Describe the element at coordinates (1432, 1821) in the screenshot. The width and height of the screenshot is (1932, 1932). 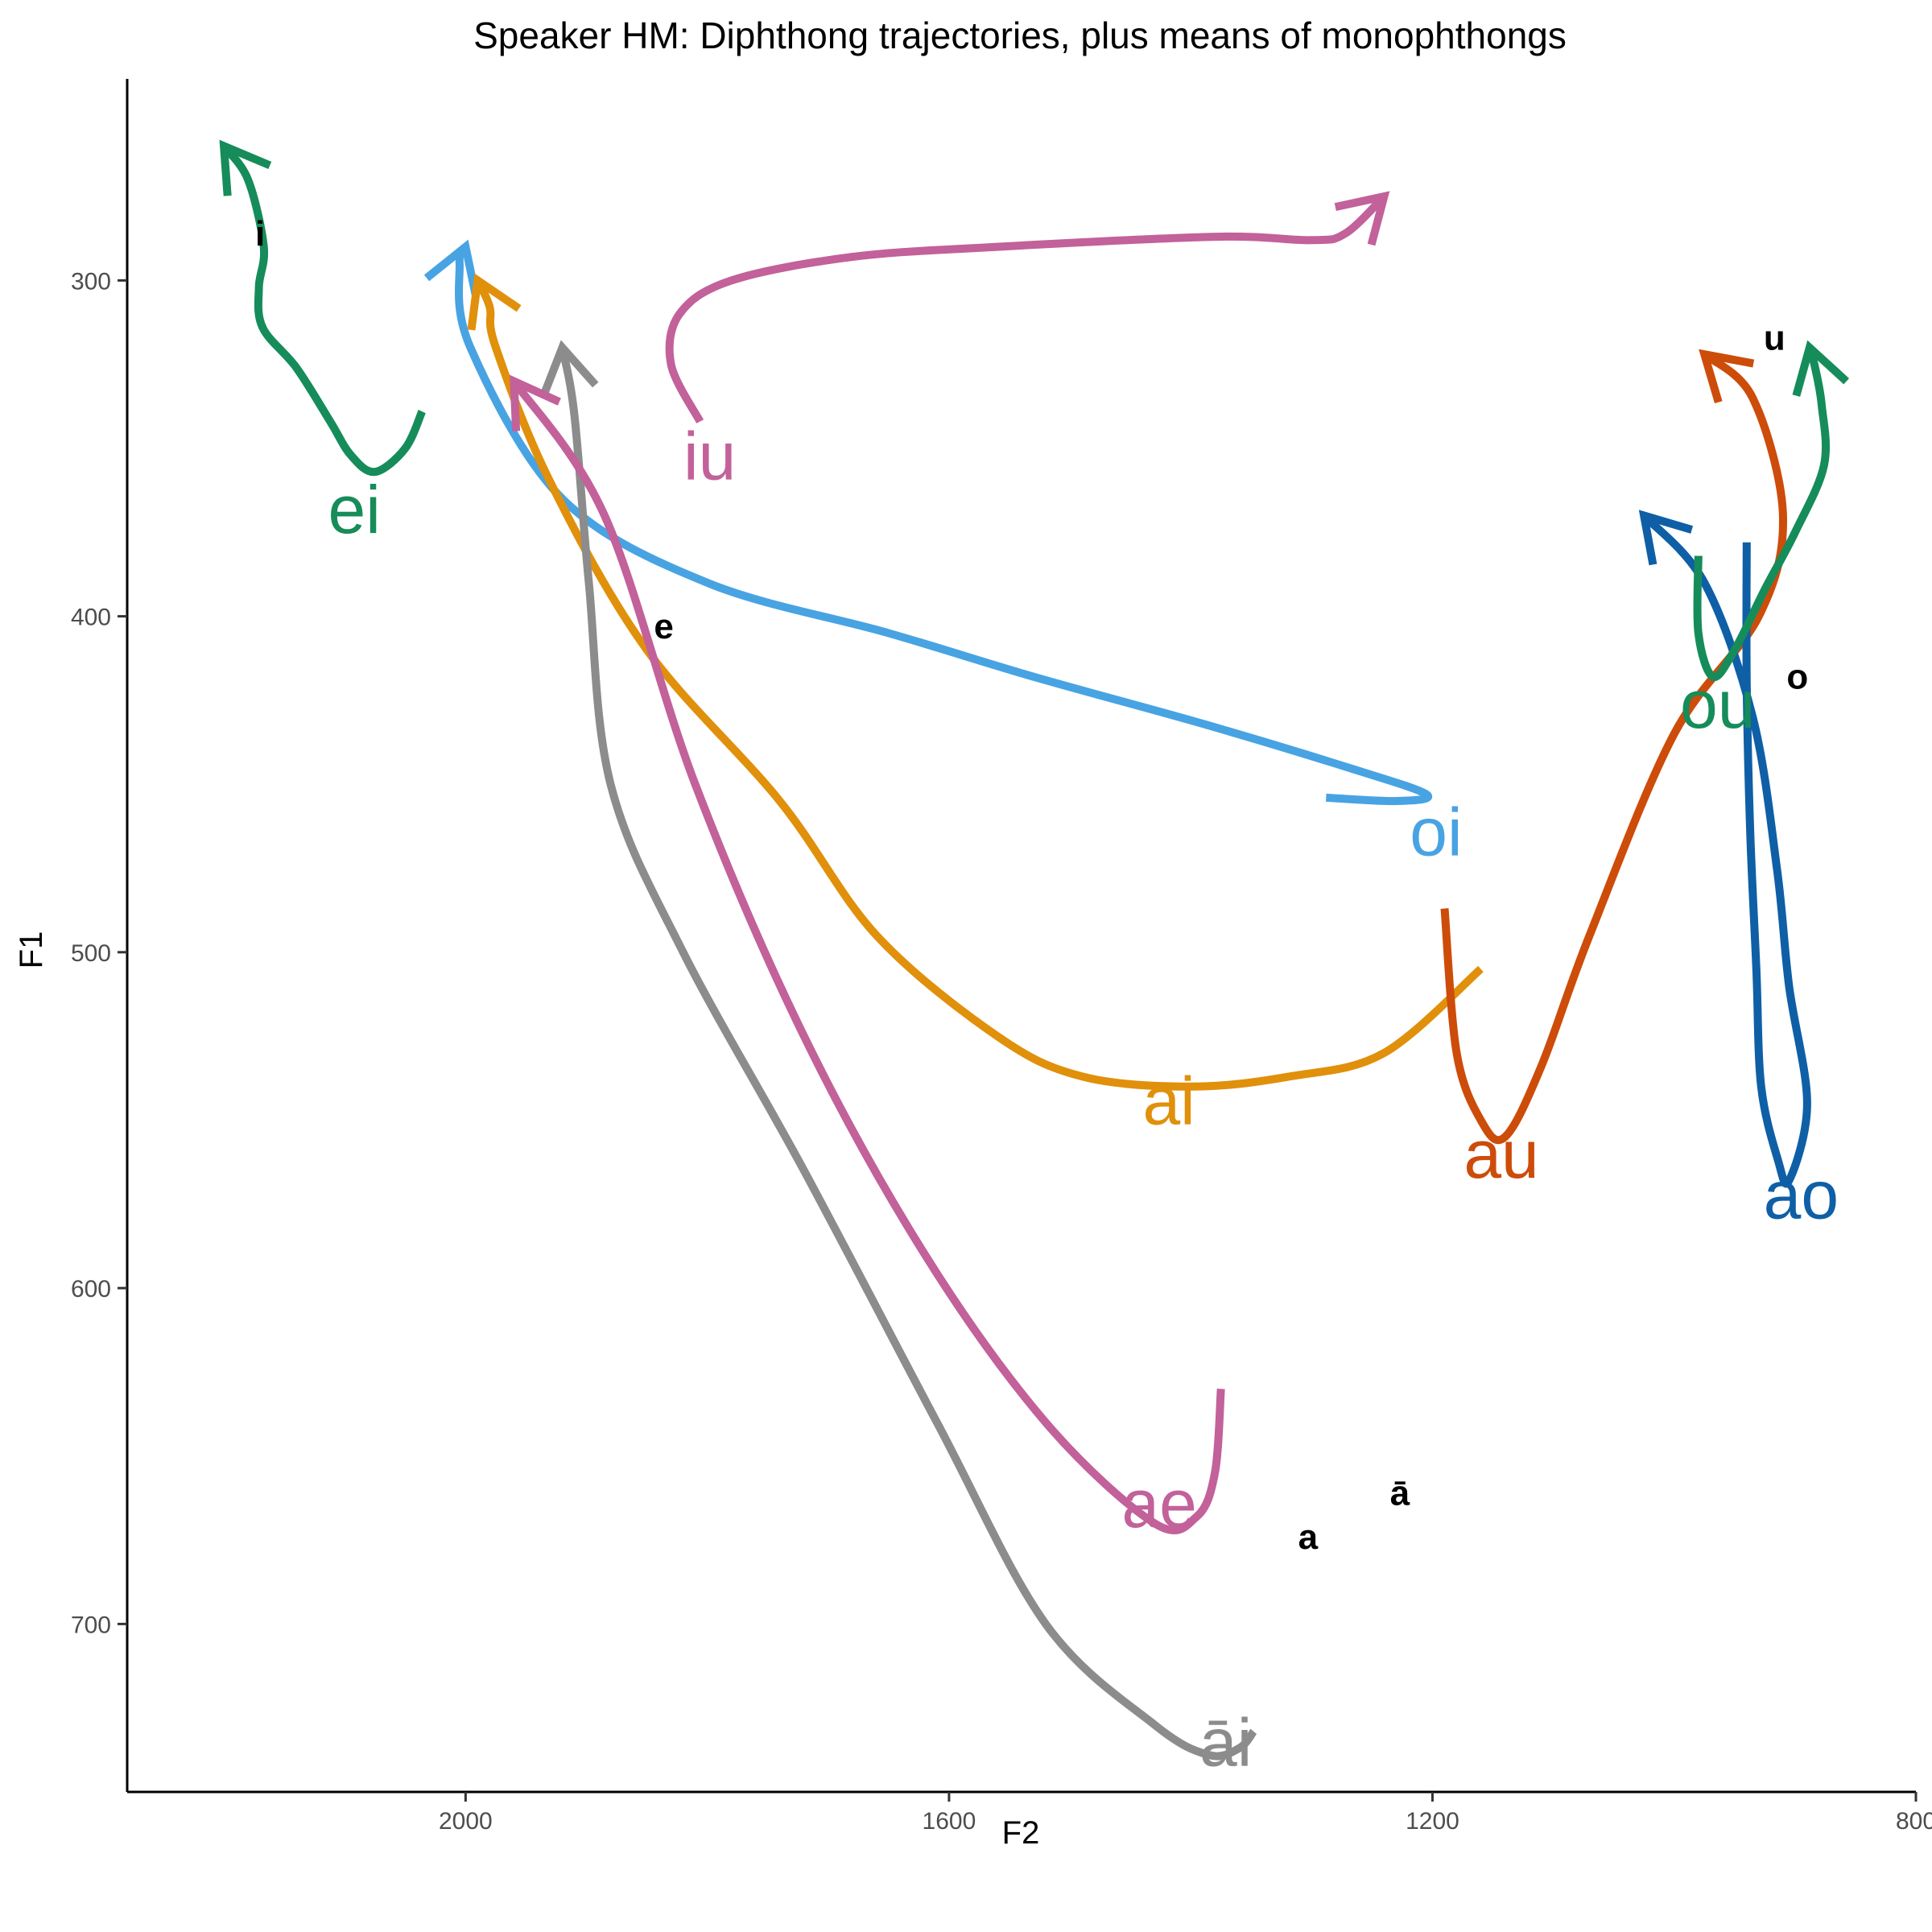
I see `x-tick-label: 1200` at that location.